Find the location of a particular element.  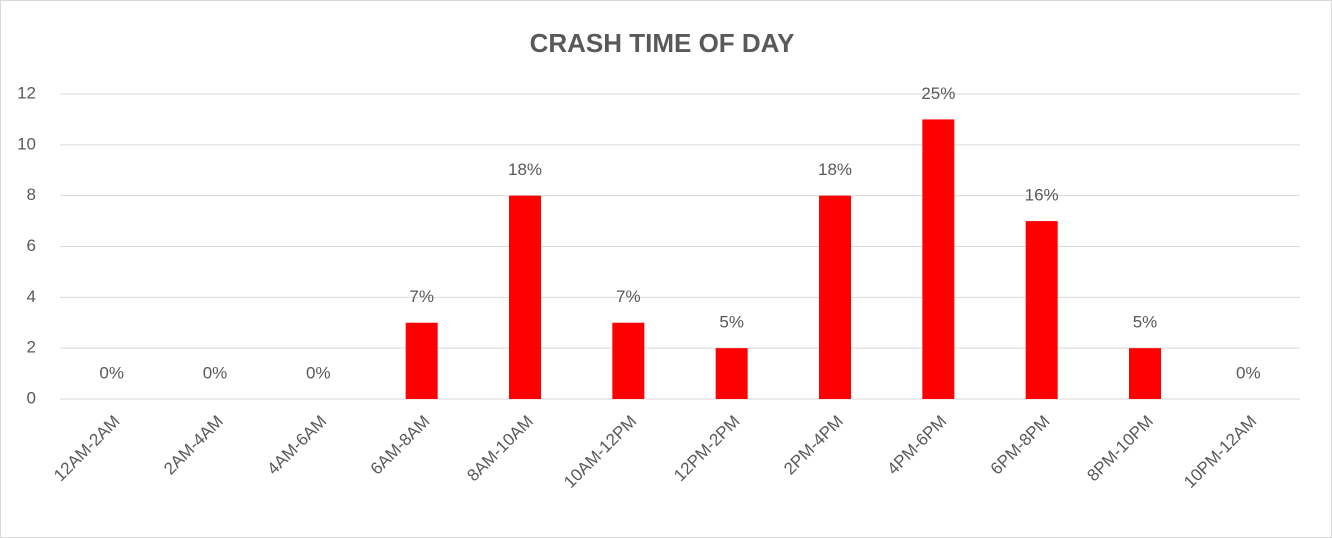

y-tick-label: 8 is located at coordinates (31, 194).